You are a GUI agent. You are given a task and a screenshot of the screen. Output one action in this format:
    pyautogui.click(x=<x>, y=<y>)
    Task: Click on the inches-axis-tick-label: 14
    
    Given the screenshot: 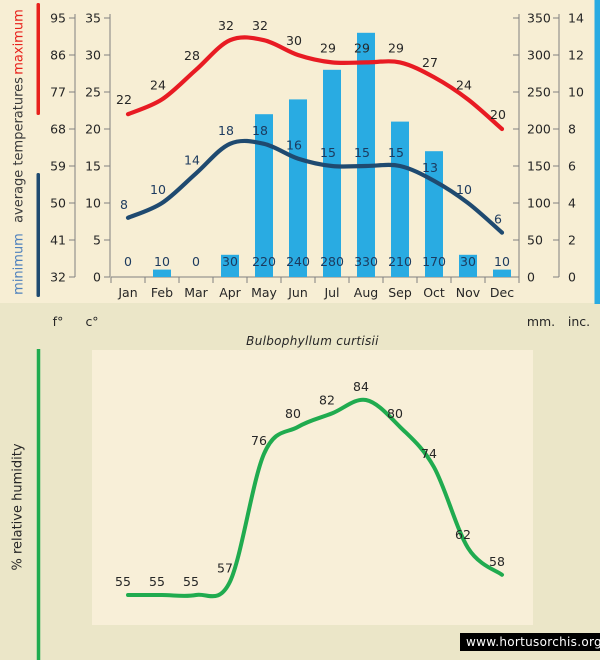 What is the action you would take?
    pyautogui.click(x=576, y=18)
    